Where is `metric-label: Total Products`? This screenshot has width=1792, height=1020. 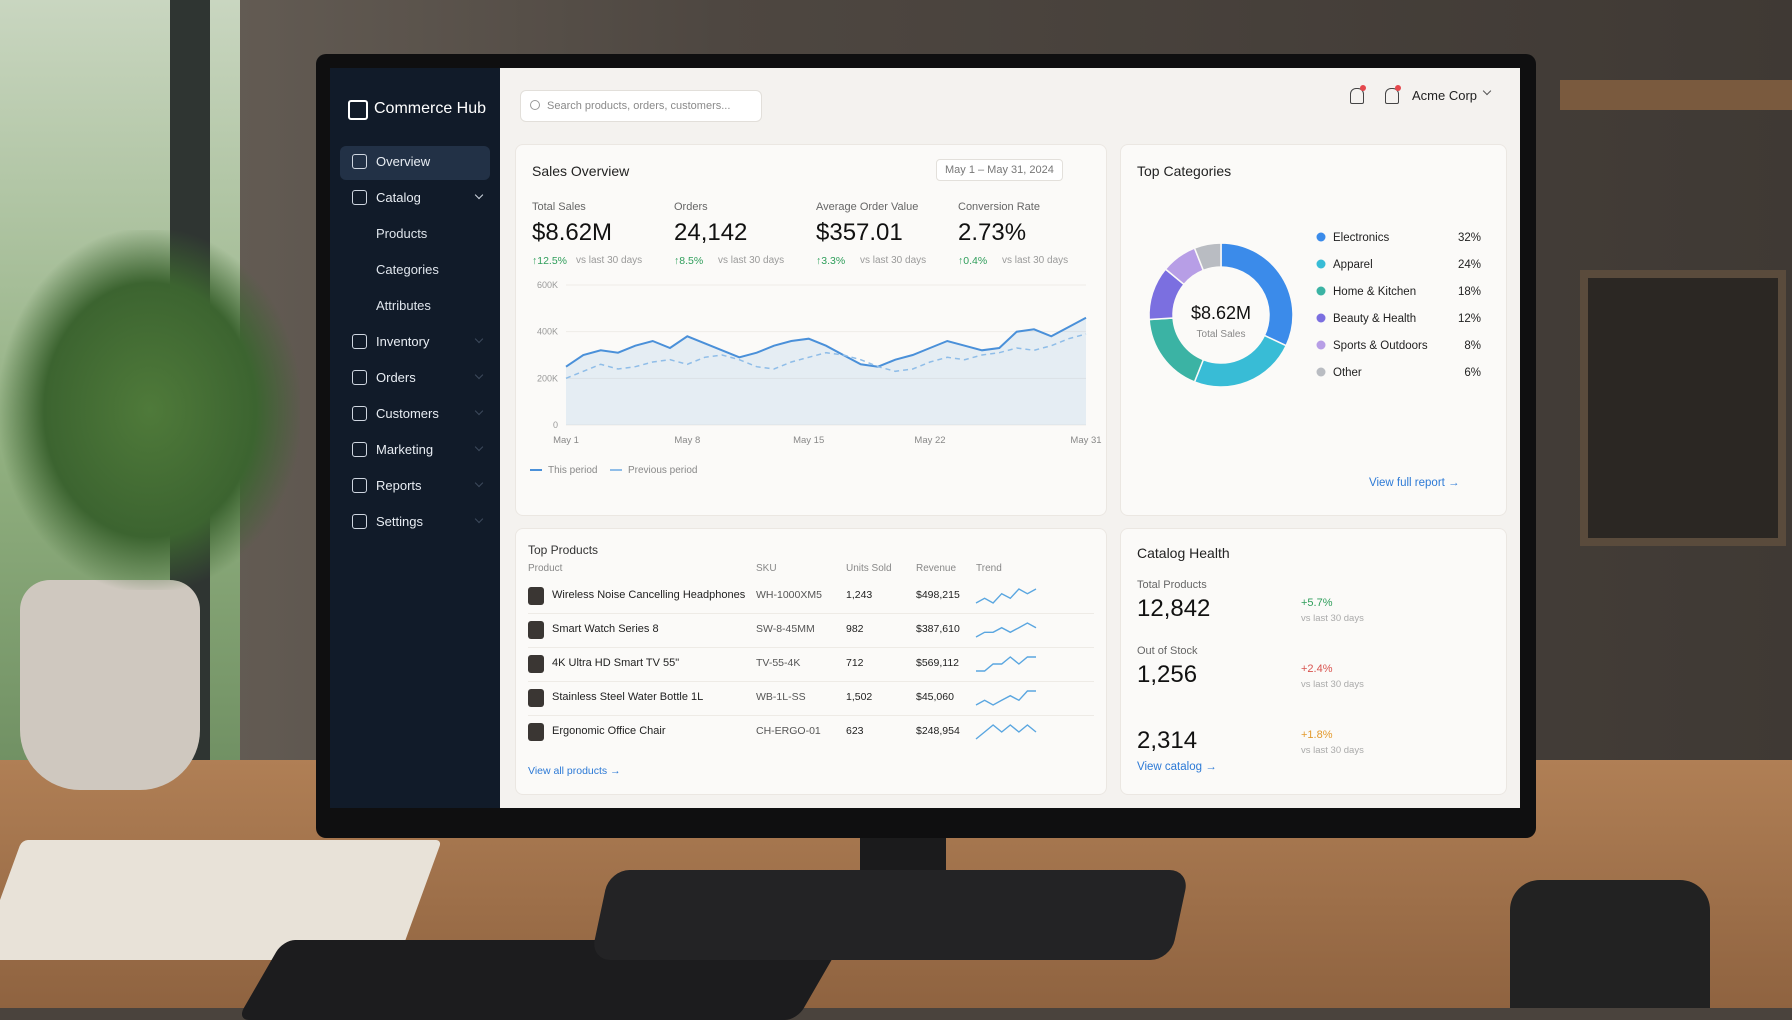
metric-label: Total Products is located at coordinates (1172, 585).